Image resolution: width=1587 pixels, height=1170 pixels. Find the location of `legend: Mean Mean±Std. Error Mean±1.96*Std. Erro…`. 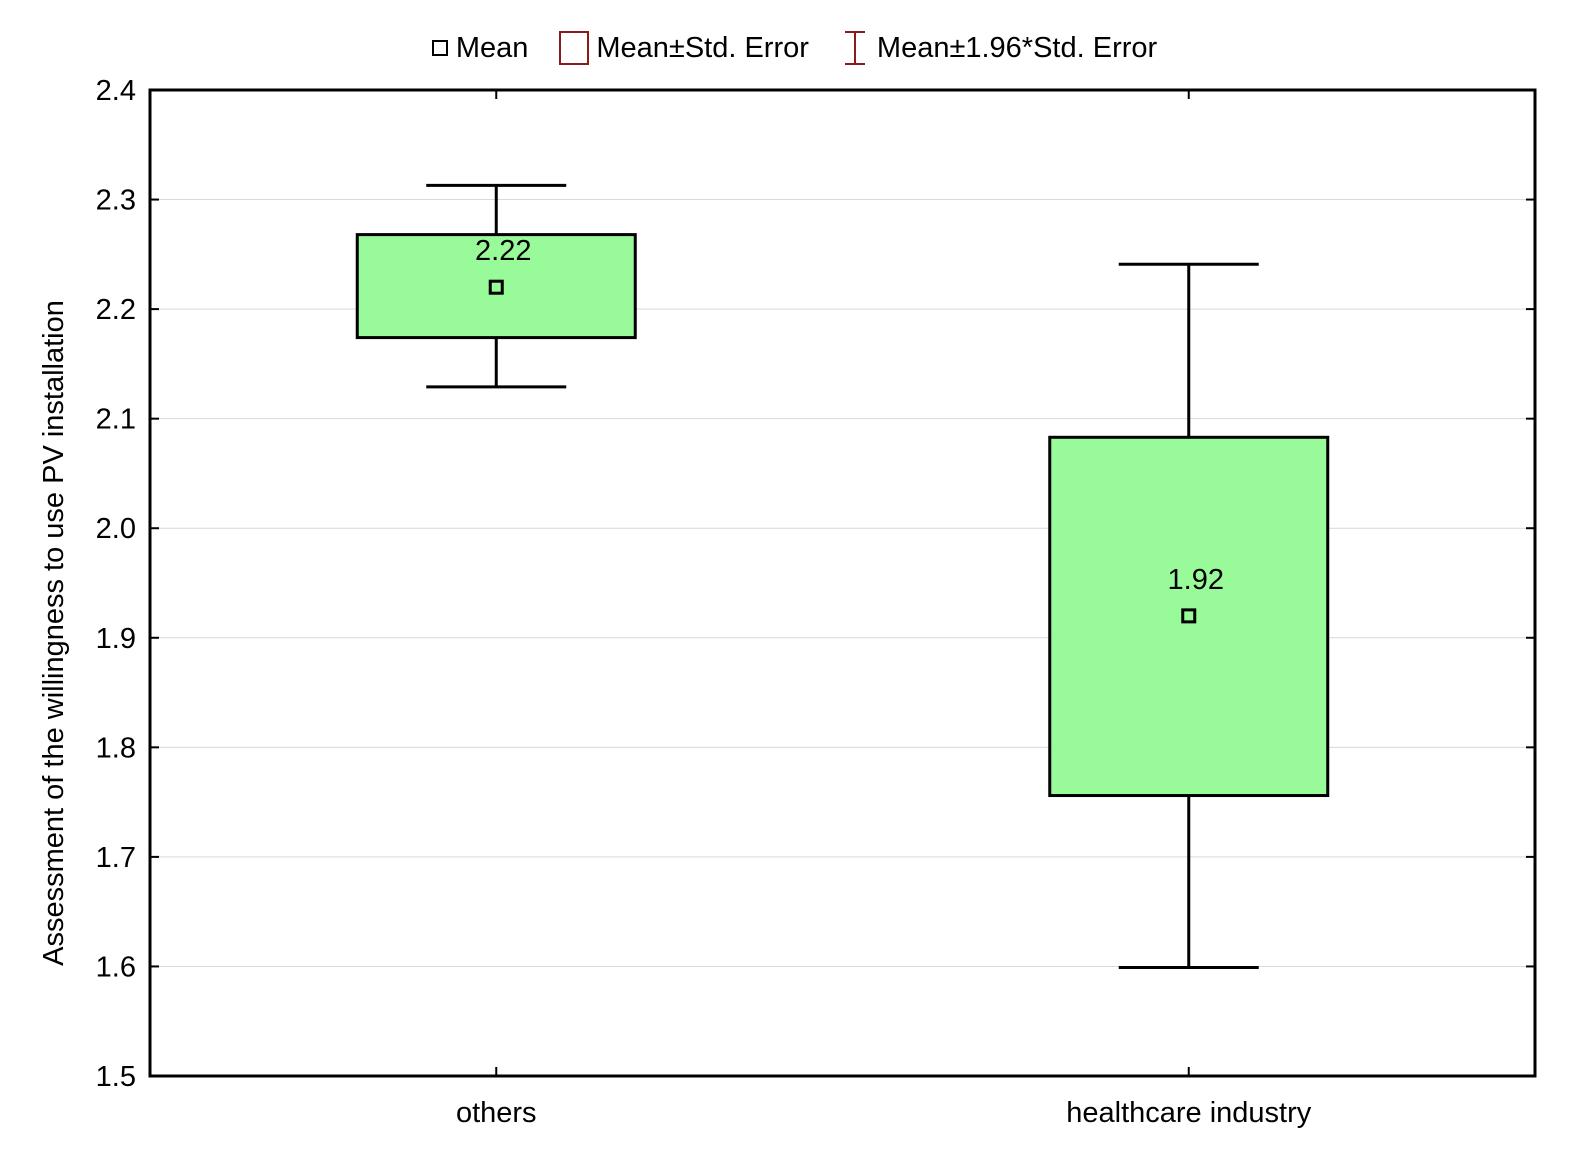

legend: Mean Mean±Std. Error Mean±1.96*Std. Erro… is located at coordinates (793, 48).